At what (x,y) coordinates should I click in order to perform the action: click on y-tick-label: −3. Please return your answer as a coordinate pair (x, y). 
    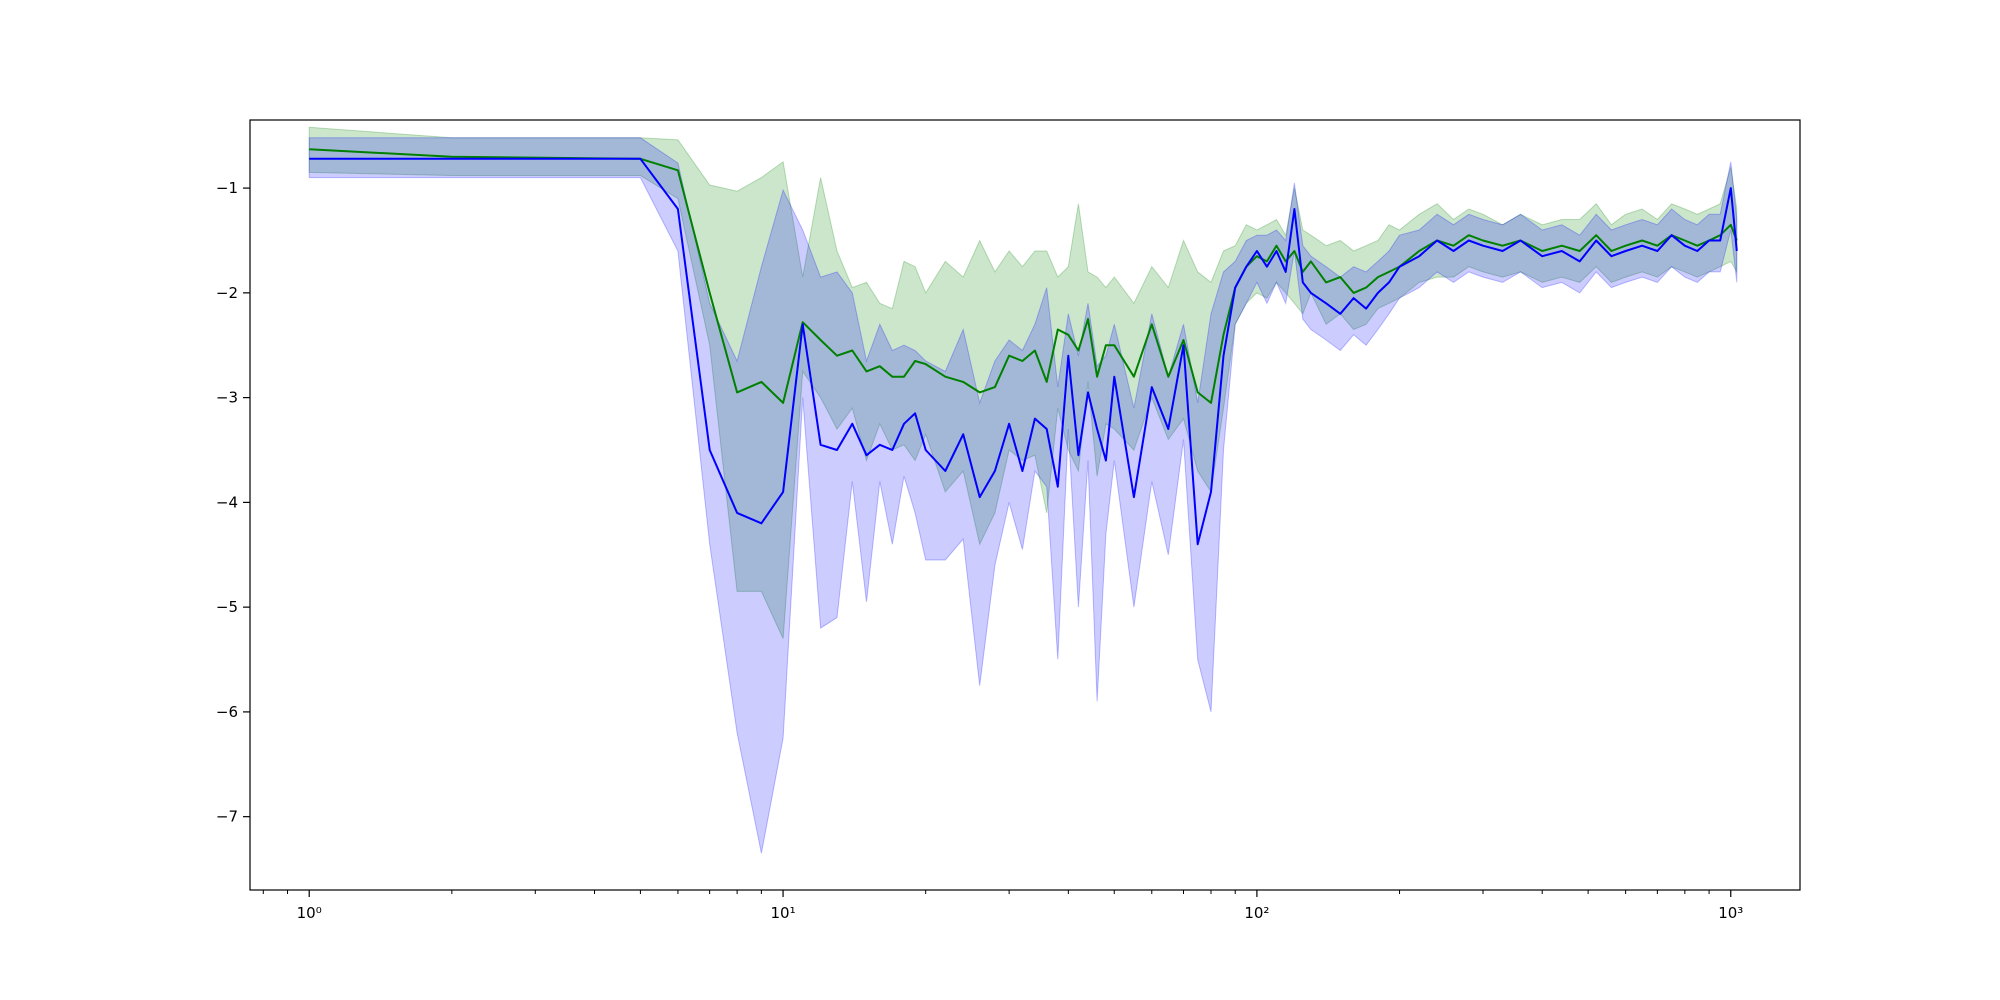
    Looking at the image, I should click on (227, 398).